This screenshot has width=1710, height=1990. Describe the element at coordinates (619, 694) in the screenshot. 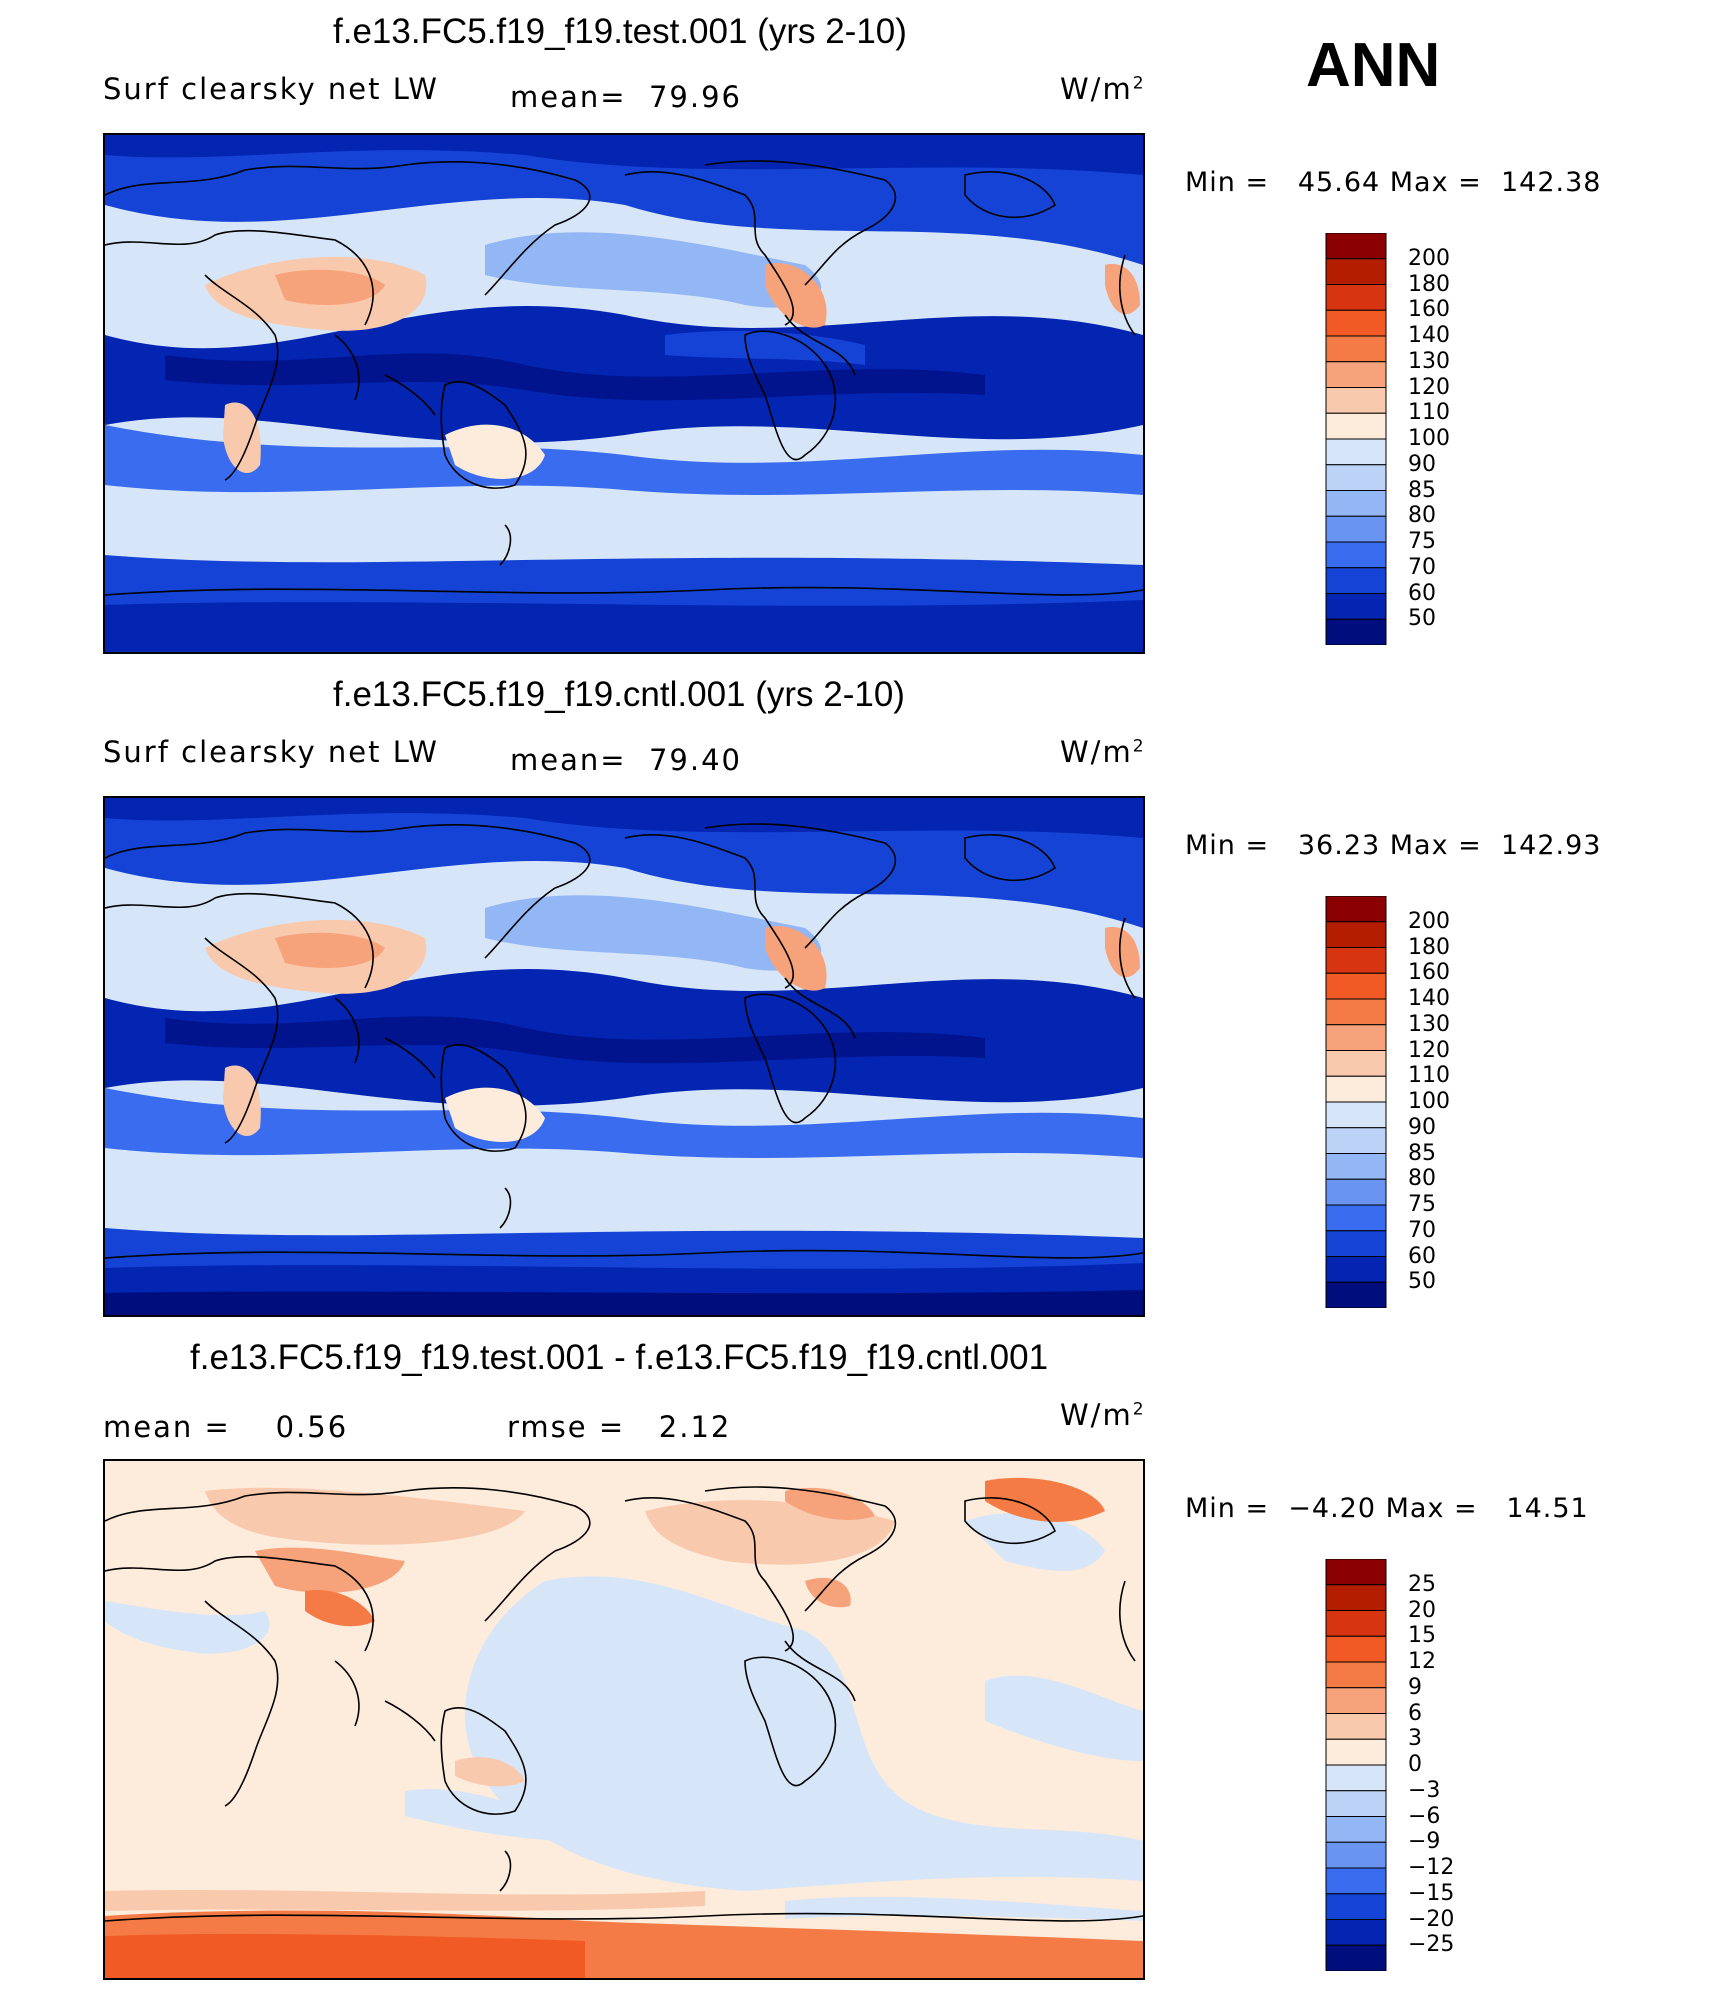

I see `panel-title: f.e13.FC5.f19_f19.cntl.001 (yrs 2-10)` at that location.